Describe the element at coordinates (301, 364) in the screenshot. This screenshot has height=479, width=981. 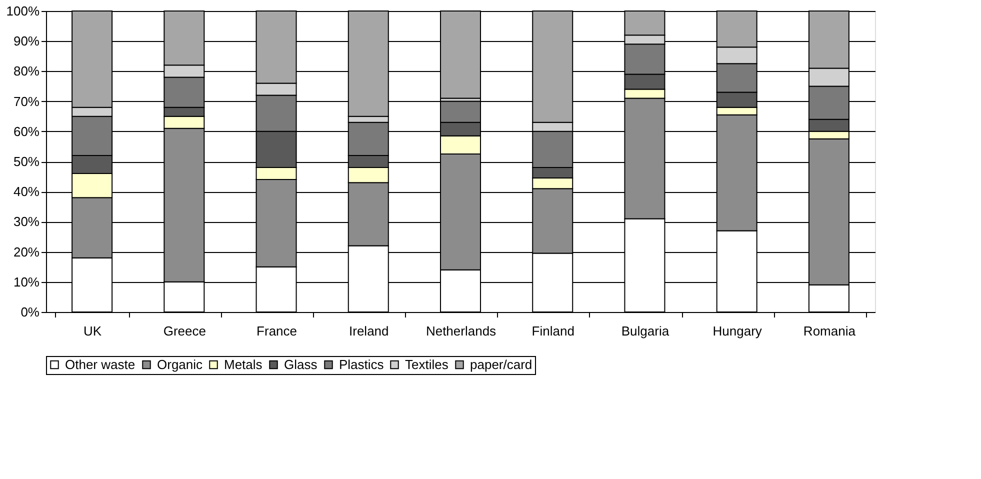
I see `legend-label: Glass` at that location.